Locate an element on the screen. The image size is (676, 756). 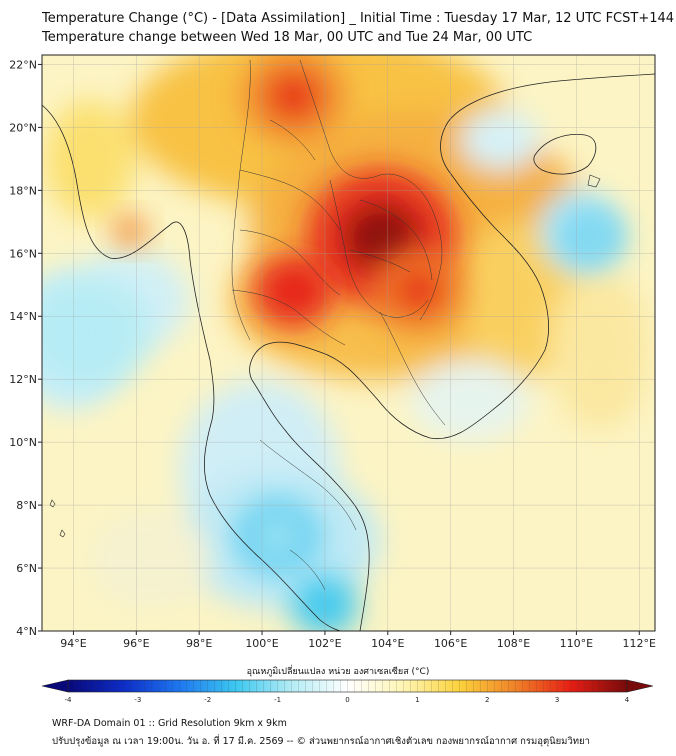
colorbar-tick-label: 0 is located at coordinates (347, 700).